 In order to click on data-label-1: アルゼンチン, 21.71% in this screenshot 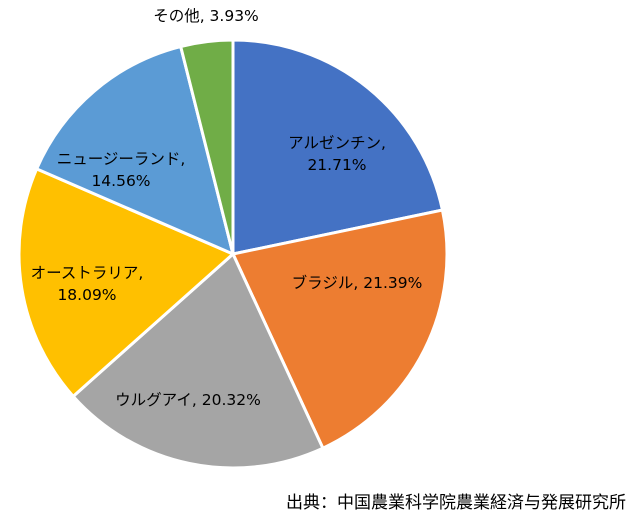, I will do `click(337, 154)`.